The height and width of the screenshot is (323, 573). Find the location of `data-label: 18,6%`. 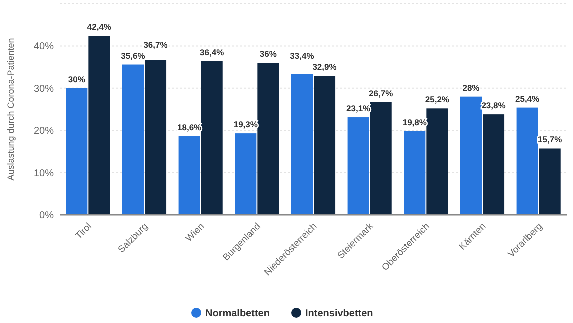

data-label: 18,6% is located at coordinates (190, 127).